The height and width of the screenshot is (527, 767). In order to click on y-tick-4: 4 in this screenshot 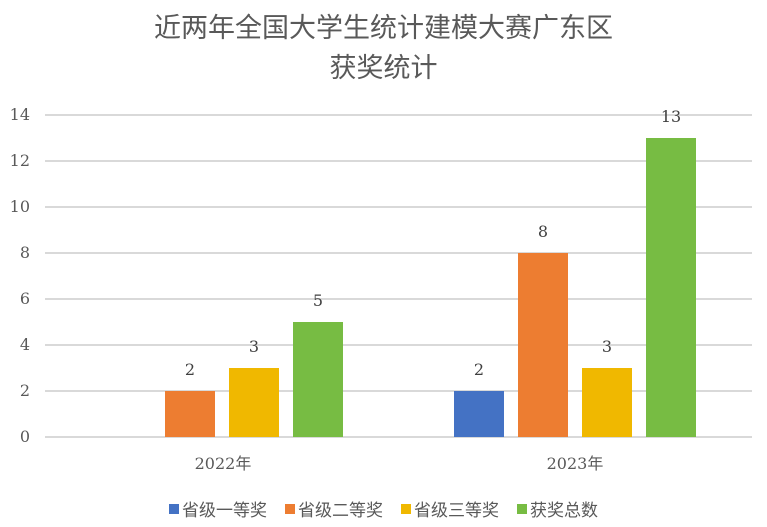, I will do `click(24, 344)`.